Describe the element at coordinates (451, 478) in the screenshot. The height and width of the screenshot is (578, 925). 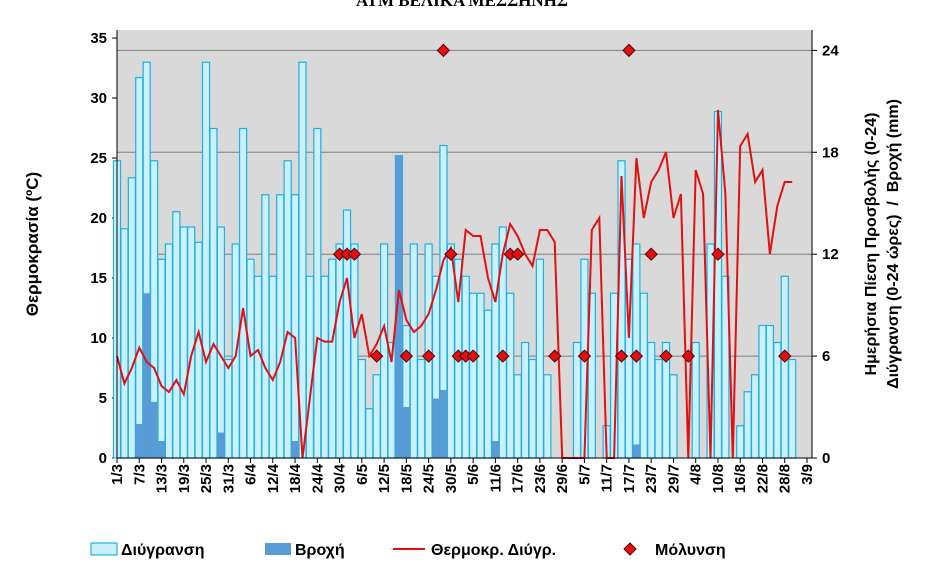
I see `x-tick-label: 30/5` at that location.